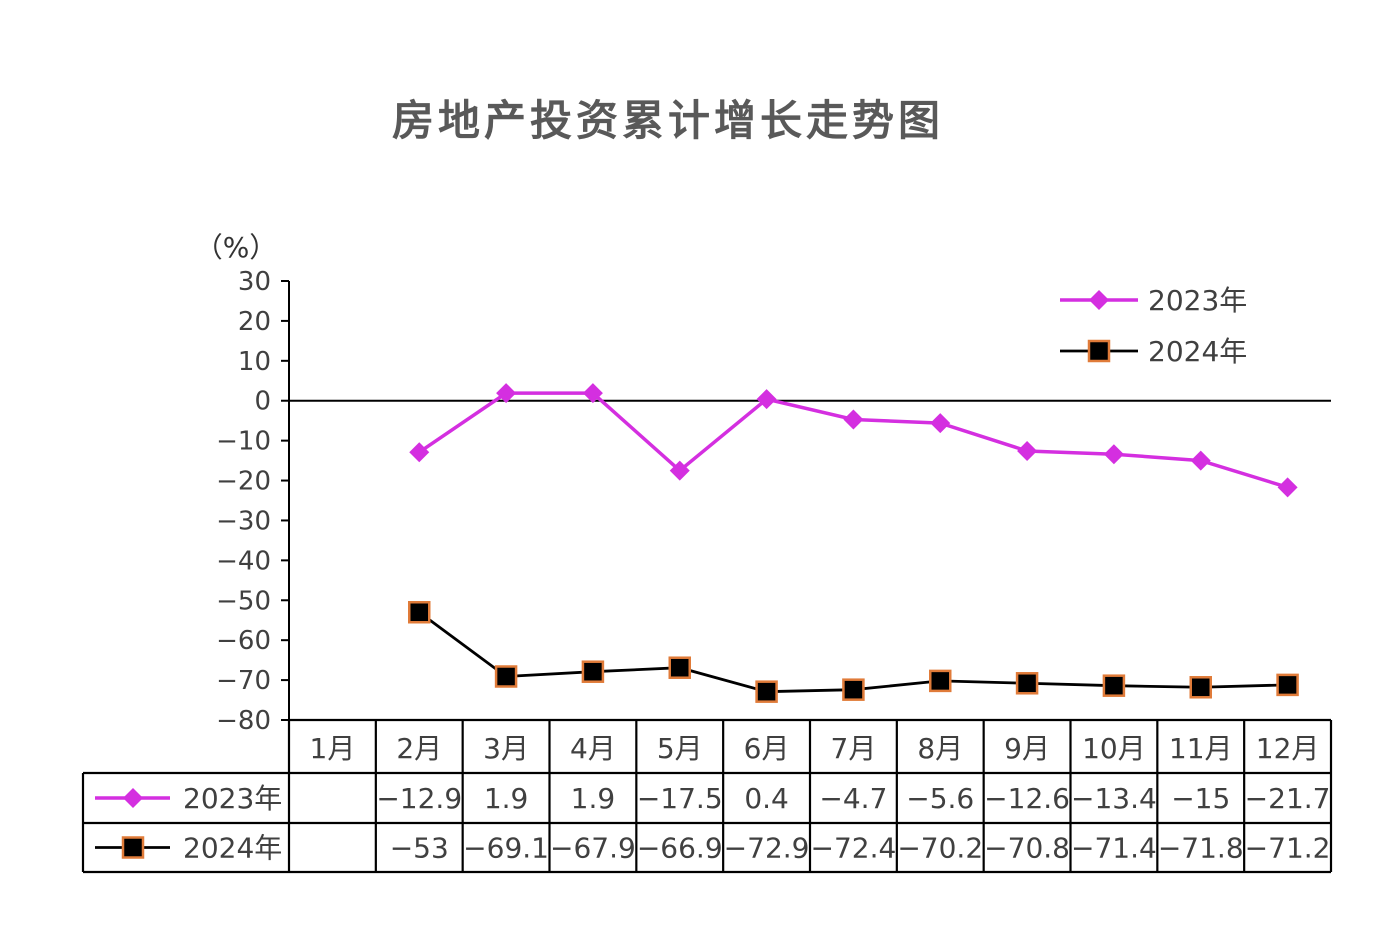 This screenshot has width=1386, height=946. What do you see at coordinates (243, 641) in the screenshot?
I see `y-tick-label: −60` at bounding box center [243, 641].